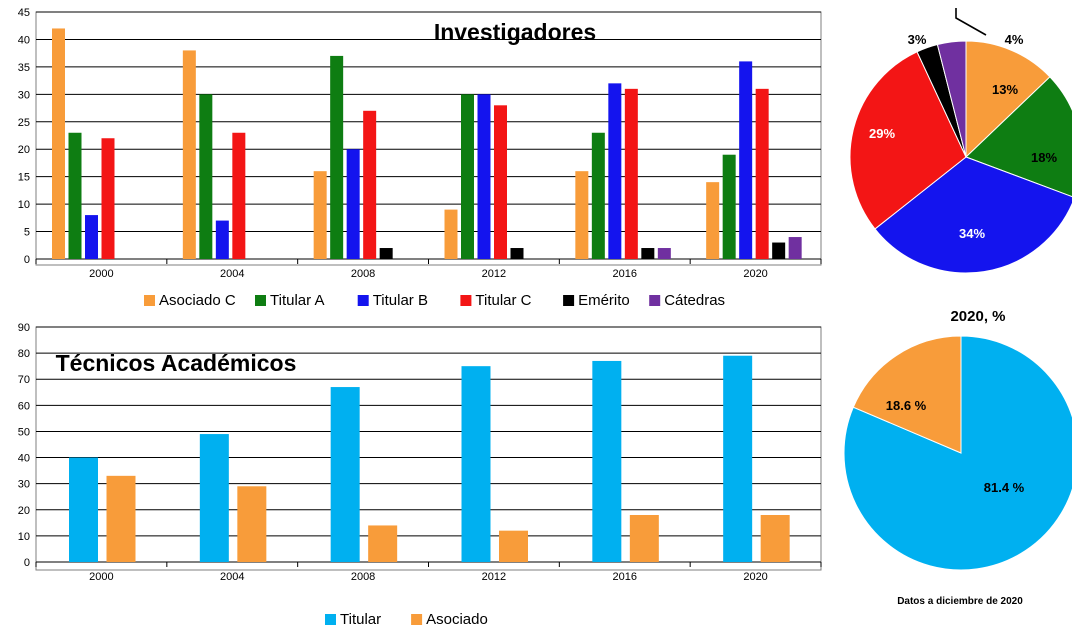 The height and width of the screenshot is (627, 1072). What do you see at coordinates (664, 253) in the screenshot?
I see `bar-catedras-2016` at bounding box center [664, 253].